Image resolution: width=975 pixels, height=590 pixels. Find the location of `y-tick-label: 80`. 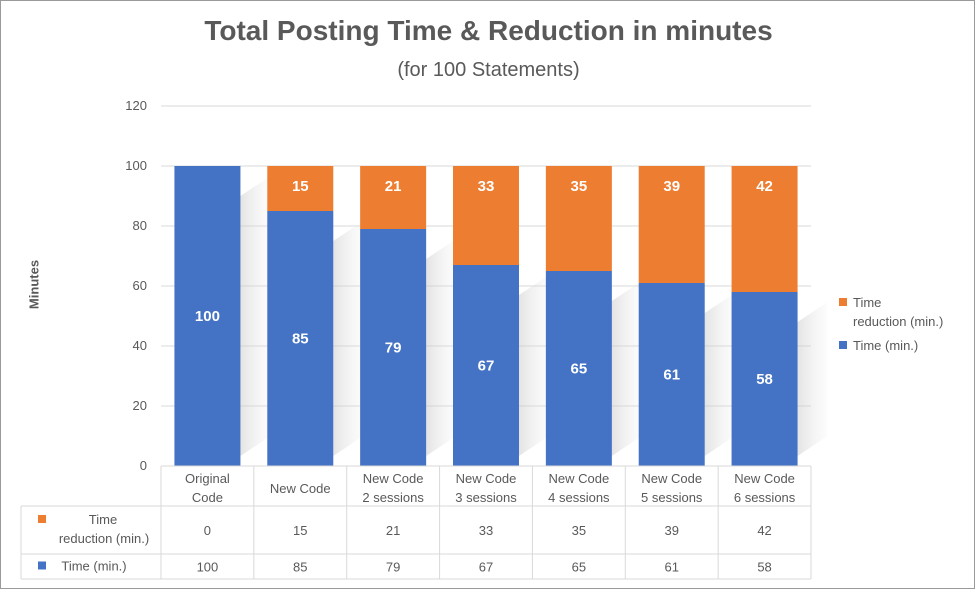

y-tick-label: 80 is located at coordinates (140, 225).